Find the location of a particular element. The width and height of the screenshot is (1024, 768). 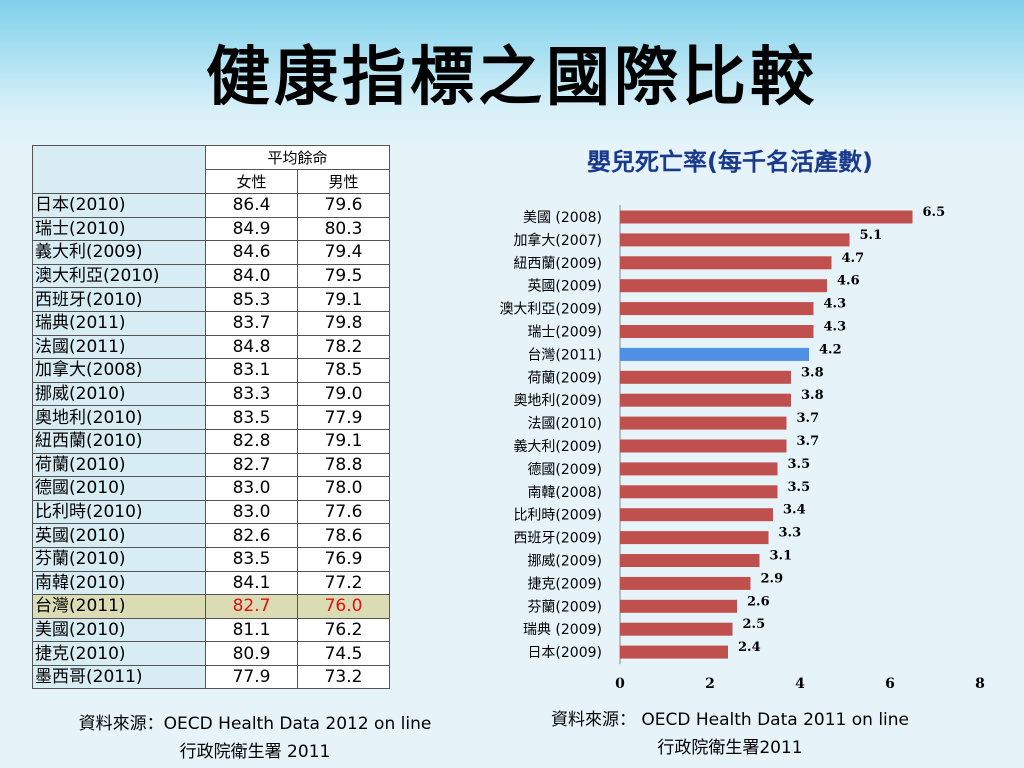

male-life-expectancy-cell: 77.6 is located at coordinates (343, 512).